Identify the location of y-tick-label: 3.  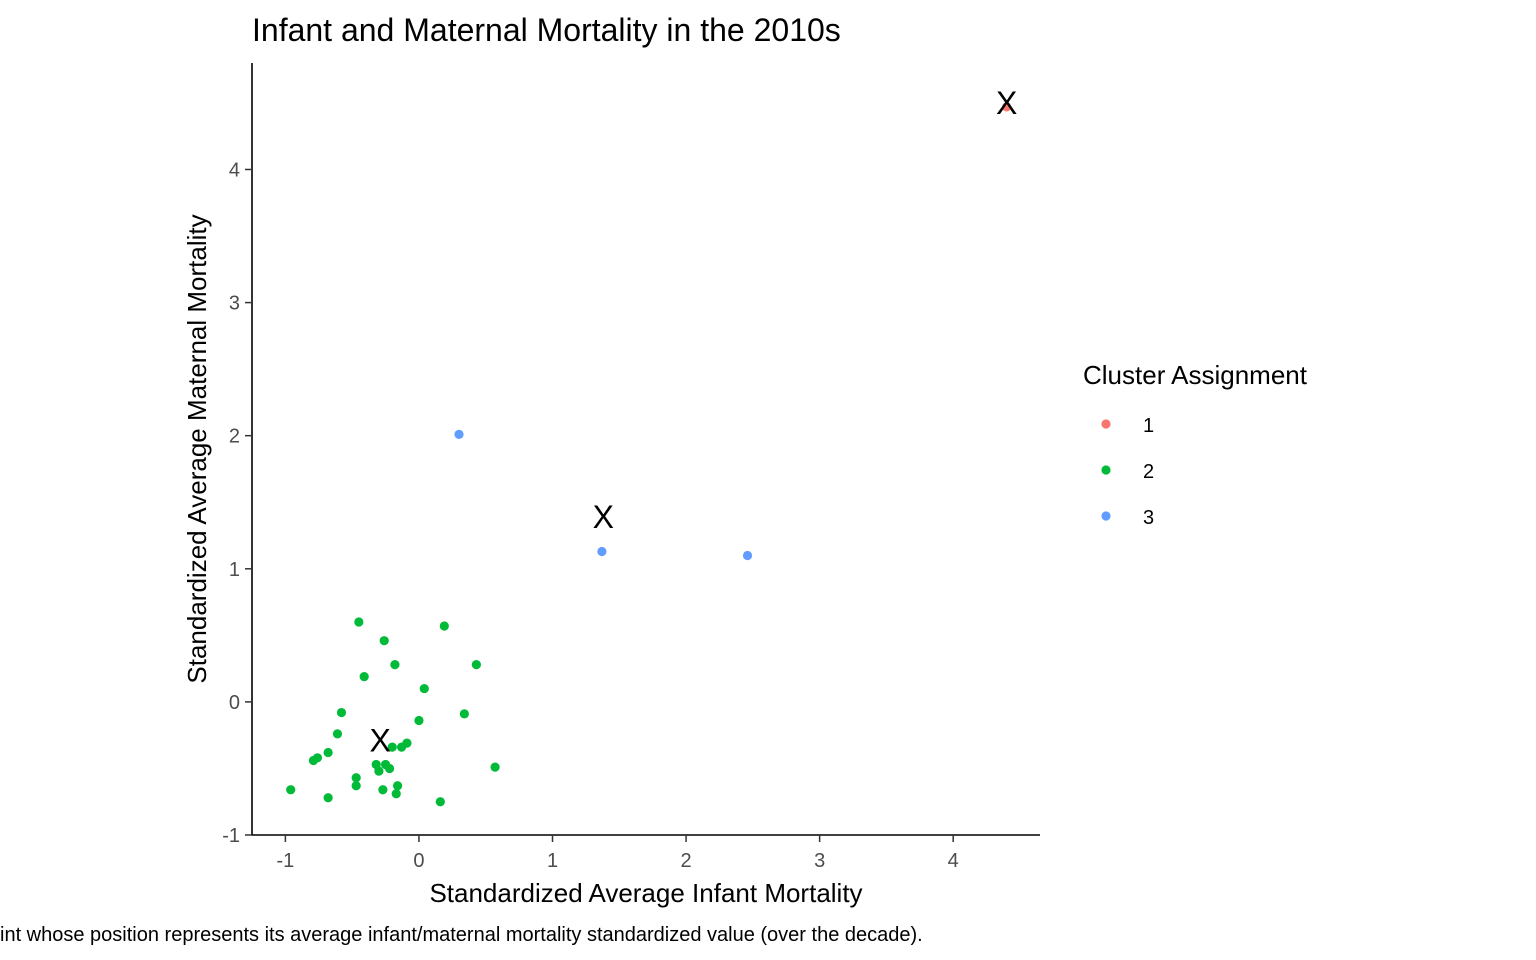
(234, 304).